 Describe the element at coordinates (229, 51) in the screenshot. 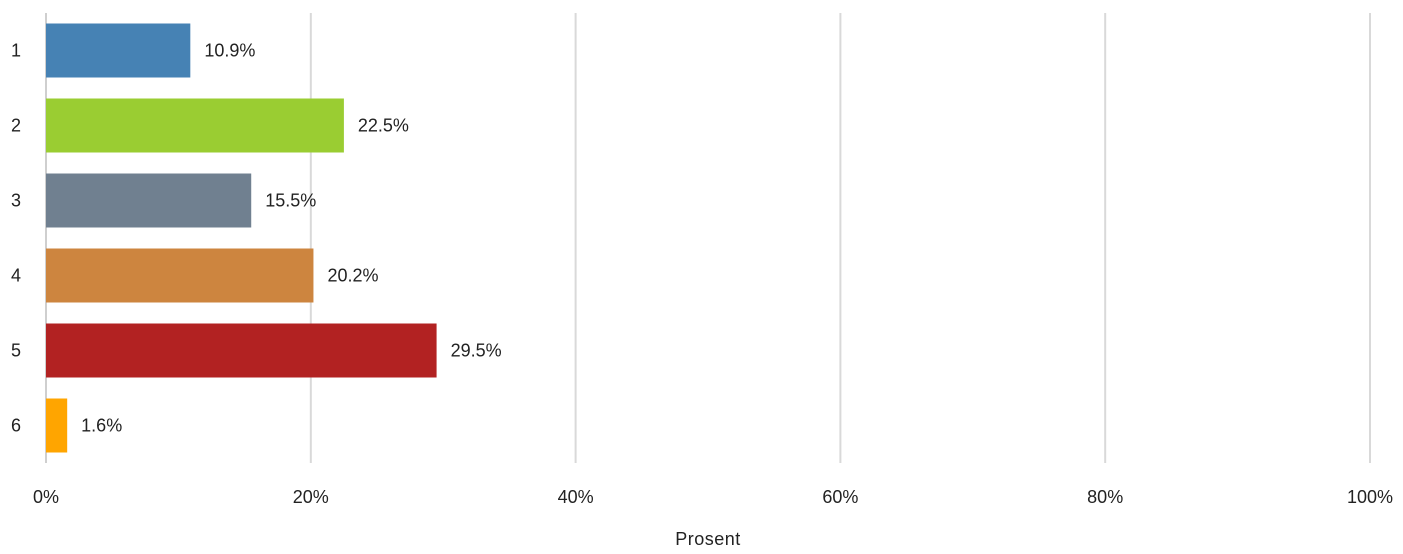

I see `data-label: 10.9%` at that location.